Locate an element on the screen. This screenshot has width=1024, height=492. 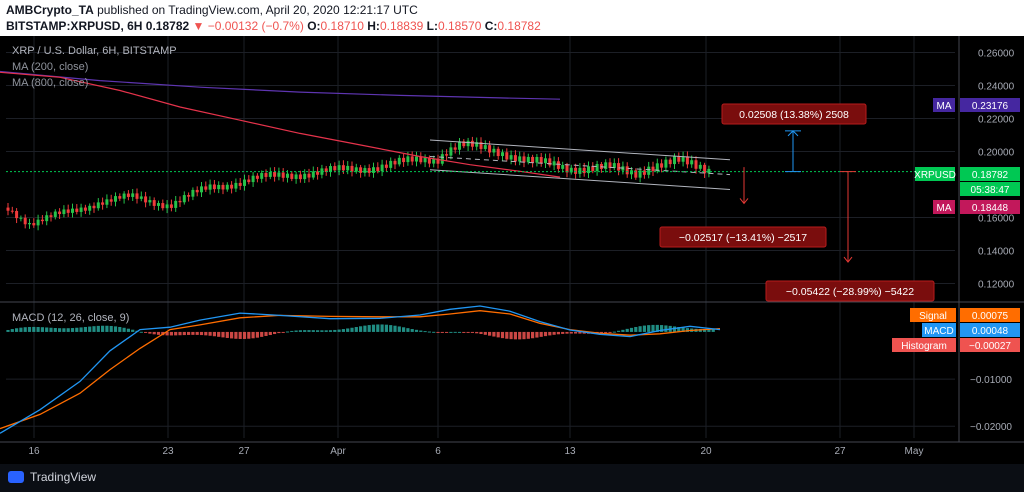
low-value: 0.18570 is located at coordinates (460, 26).